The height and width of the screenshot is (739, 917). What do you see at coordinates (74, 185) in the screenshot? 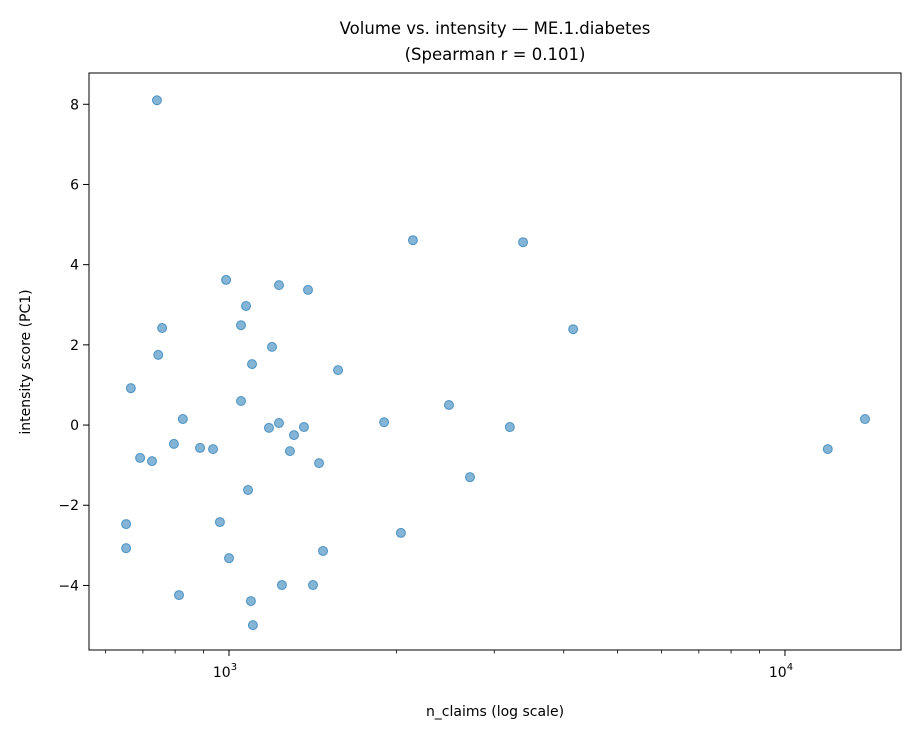
I see `y-tick-label: 6` at bounding box center [74, 185].